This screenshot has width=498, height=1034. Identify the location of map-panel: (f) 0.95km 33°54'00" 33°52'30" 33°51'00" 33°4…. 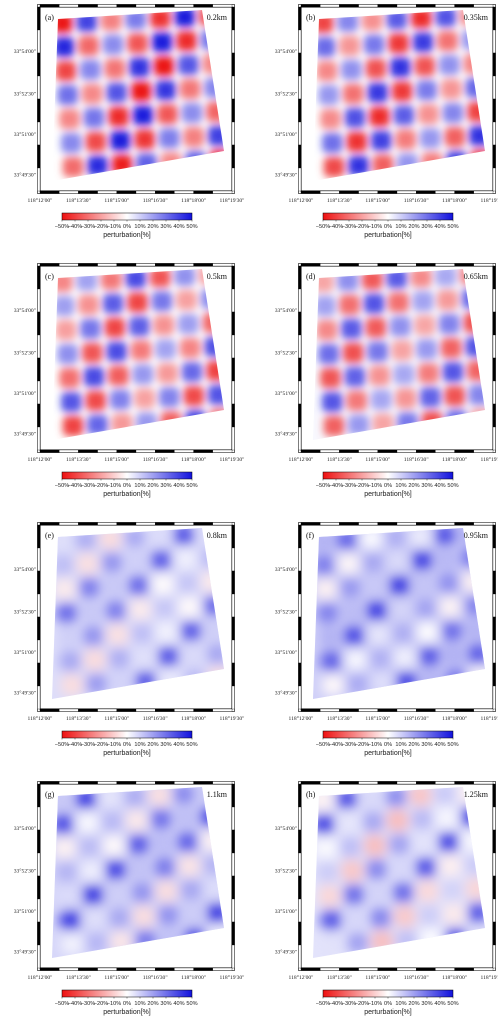
(386, 639).